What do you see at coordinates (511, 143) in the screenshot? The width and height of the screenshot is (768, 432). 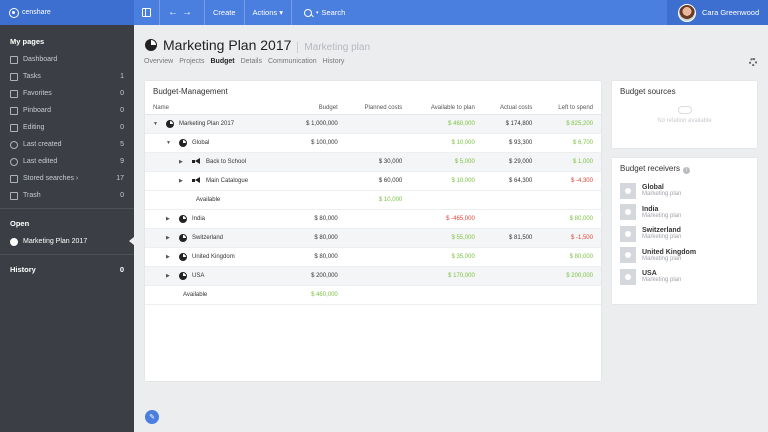 I see `cell-actual: $ 93,300` at bounding box center [511, 143].